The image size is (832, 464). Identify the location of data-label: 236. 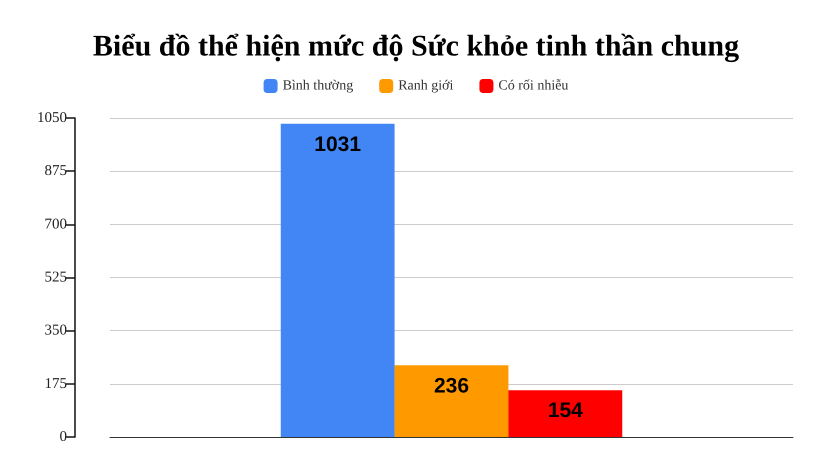
(452, 386).